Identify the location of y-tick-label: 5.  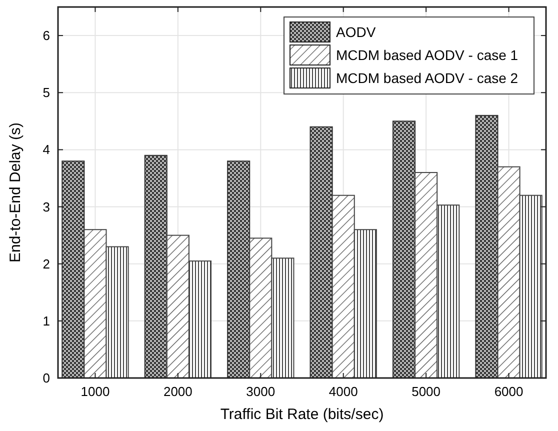
(46, 92).